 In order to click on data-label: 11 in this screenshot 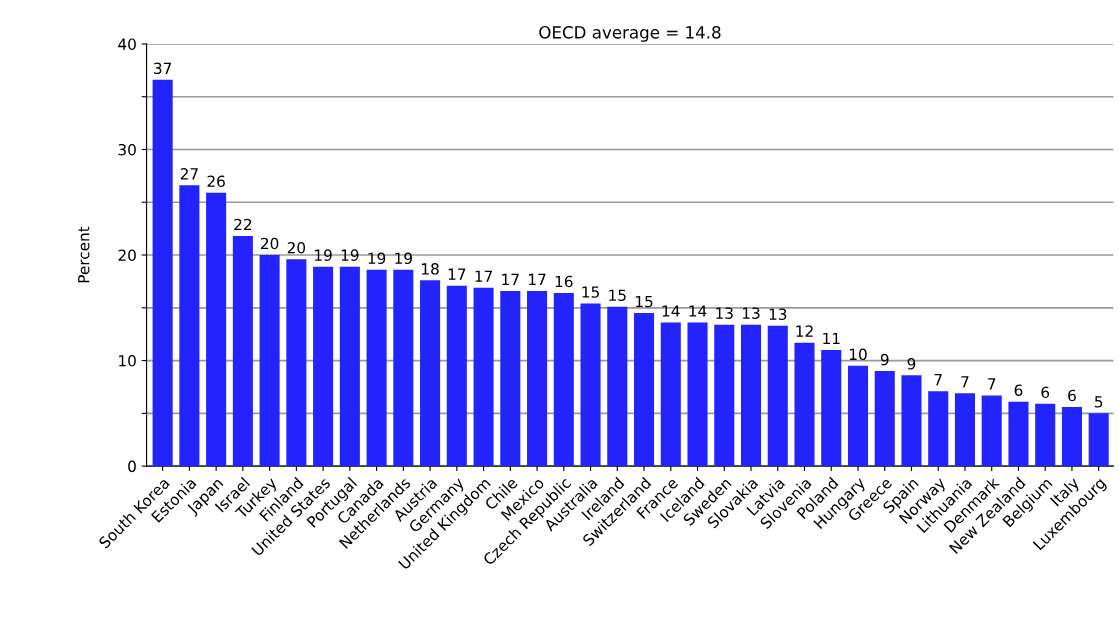, I will do `click(831, 338)`.